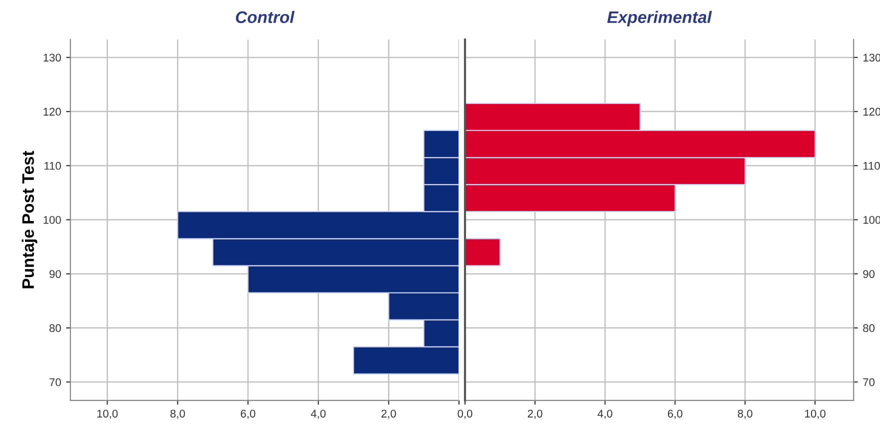 This screenshot has height=440, width=880. What do you see at coordinates (659, 18) in the screenshot?
I see `chart-title: Experimental` at bounding box center [659, 18].